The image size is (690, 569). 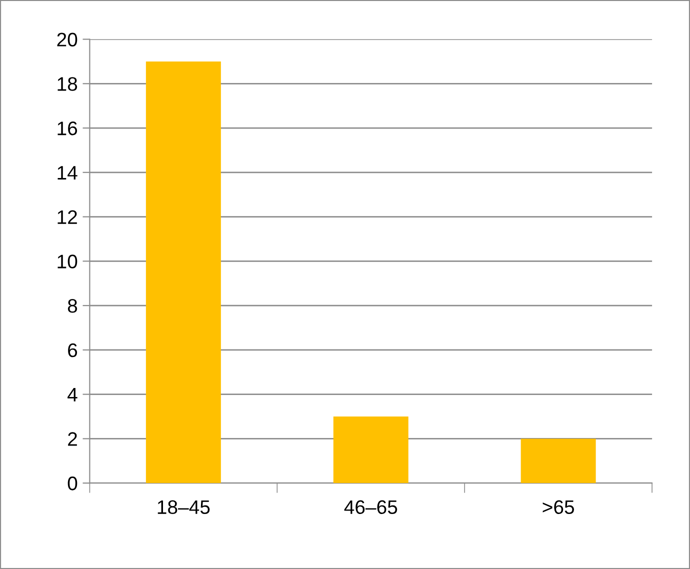 I want to click on y-tick-label: 18, so click(x=68, y=84).